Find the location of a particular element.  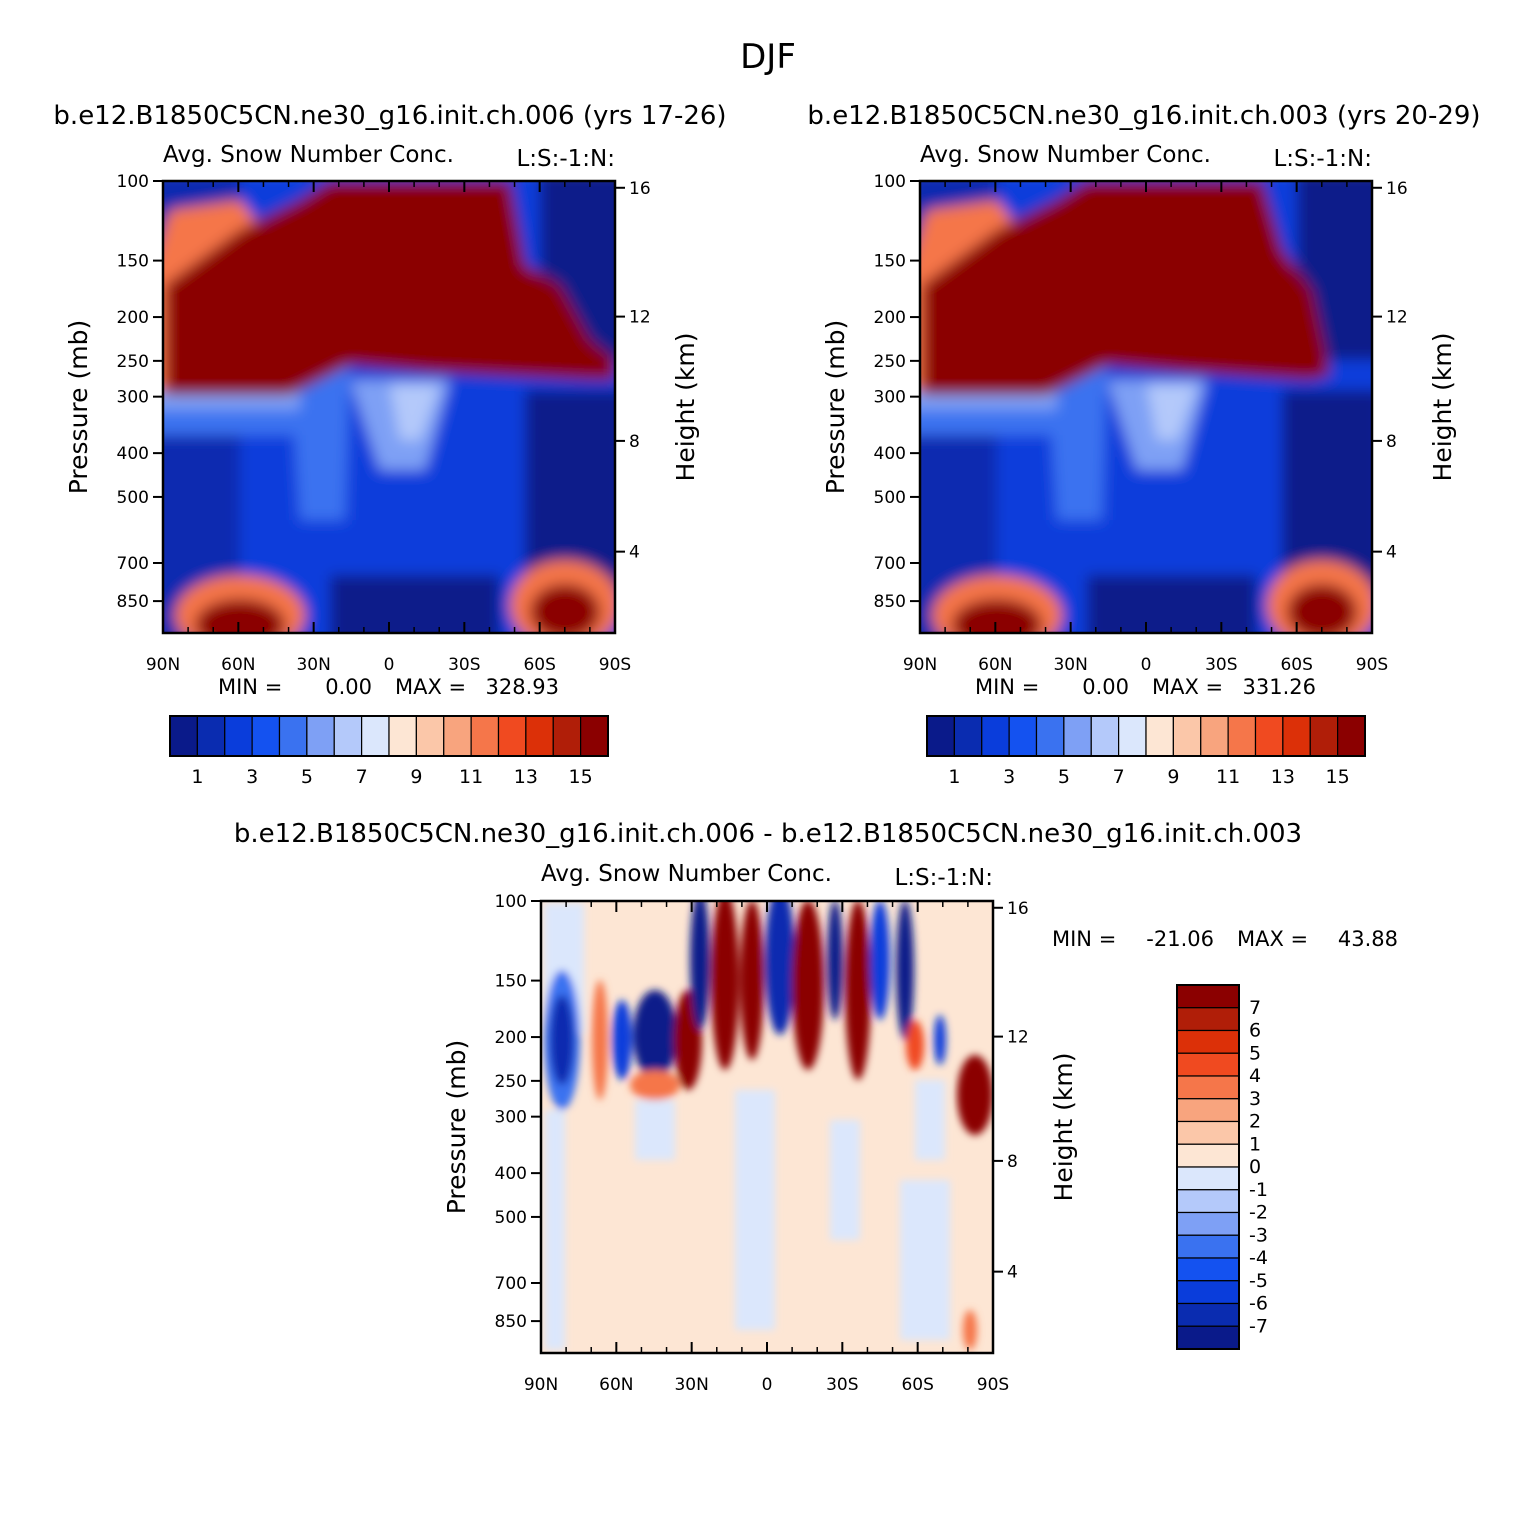

colorbar-label: 1 is located at coordinates (954, 777).